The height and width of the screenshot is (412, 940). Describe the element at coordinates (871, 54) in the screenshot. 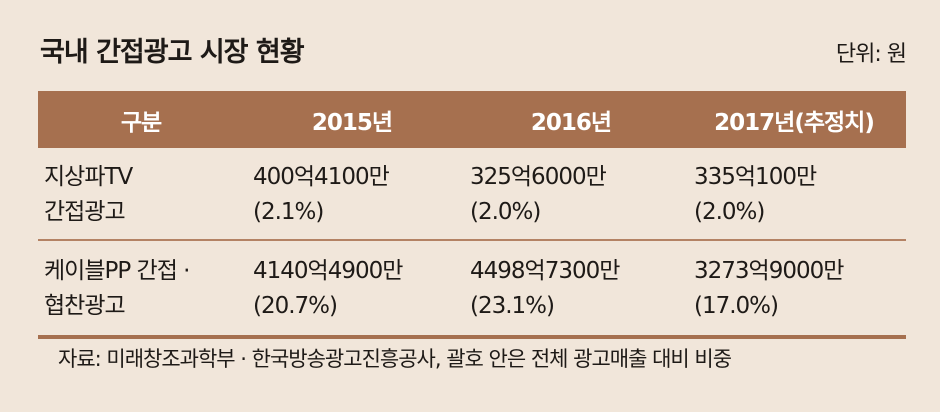

I see `unit-label: 단위: 원` at that location.